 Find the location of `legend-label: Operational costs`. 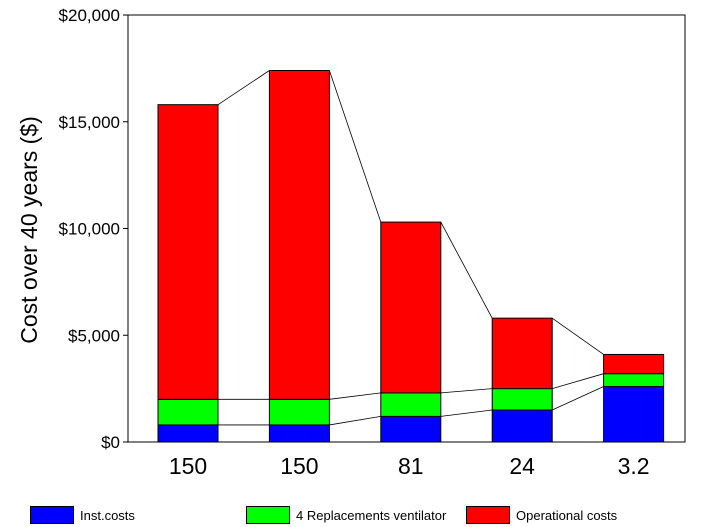

legend-label: Operational costs is located at coordinates (567, 515).